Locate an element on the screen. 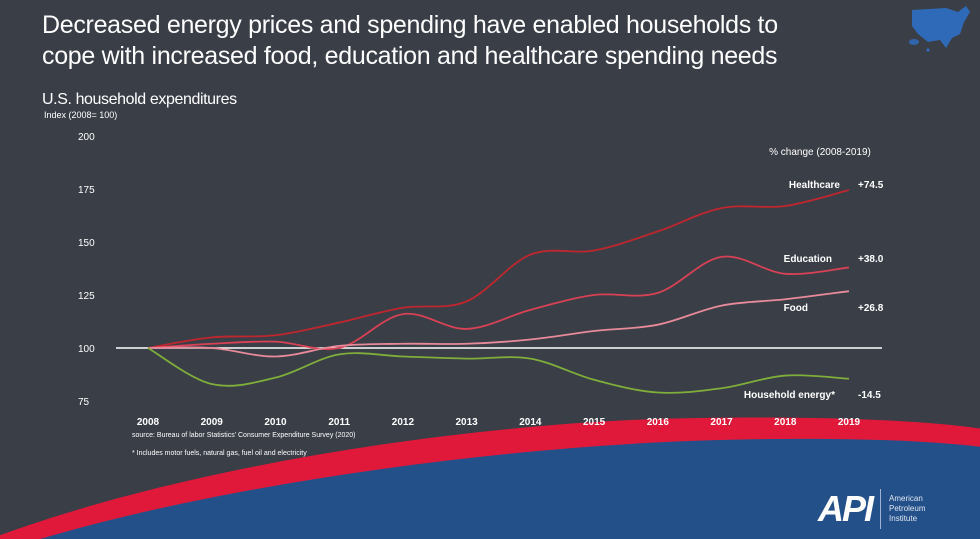  logo-text: American Petroleum Institute is located at coordinates (907, 509).